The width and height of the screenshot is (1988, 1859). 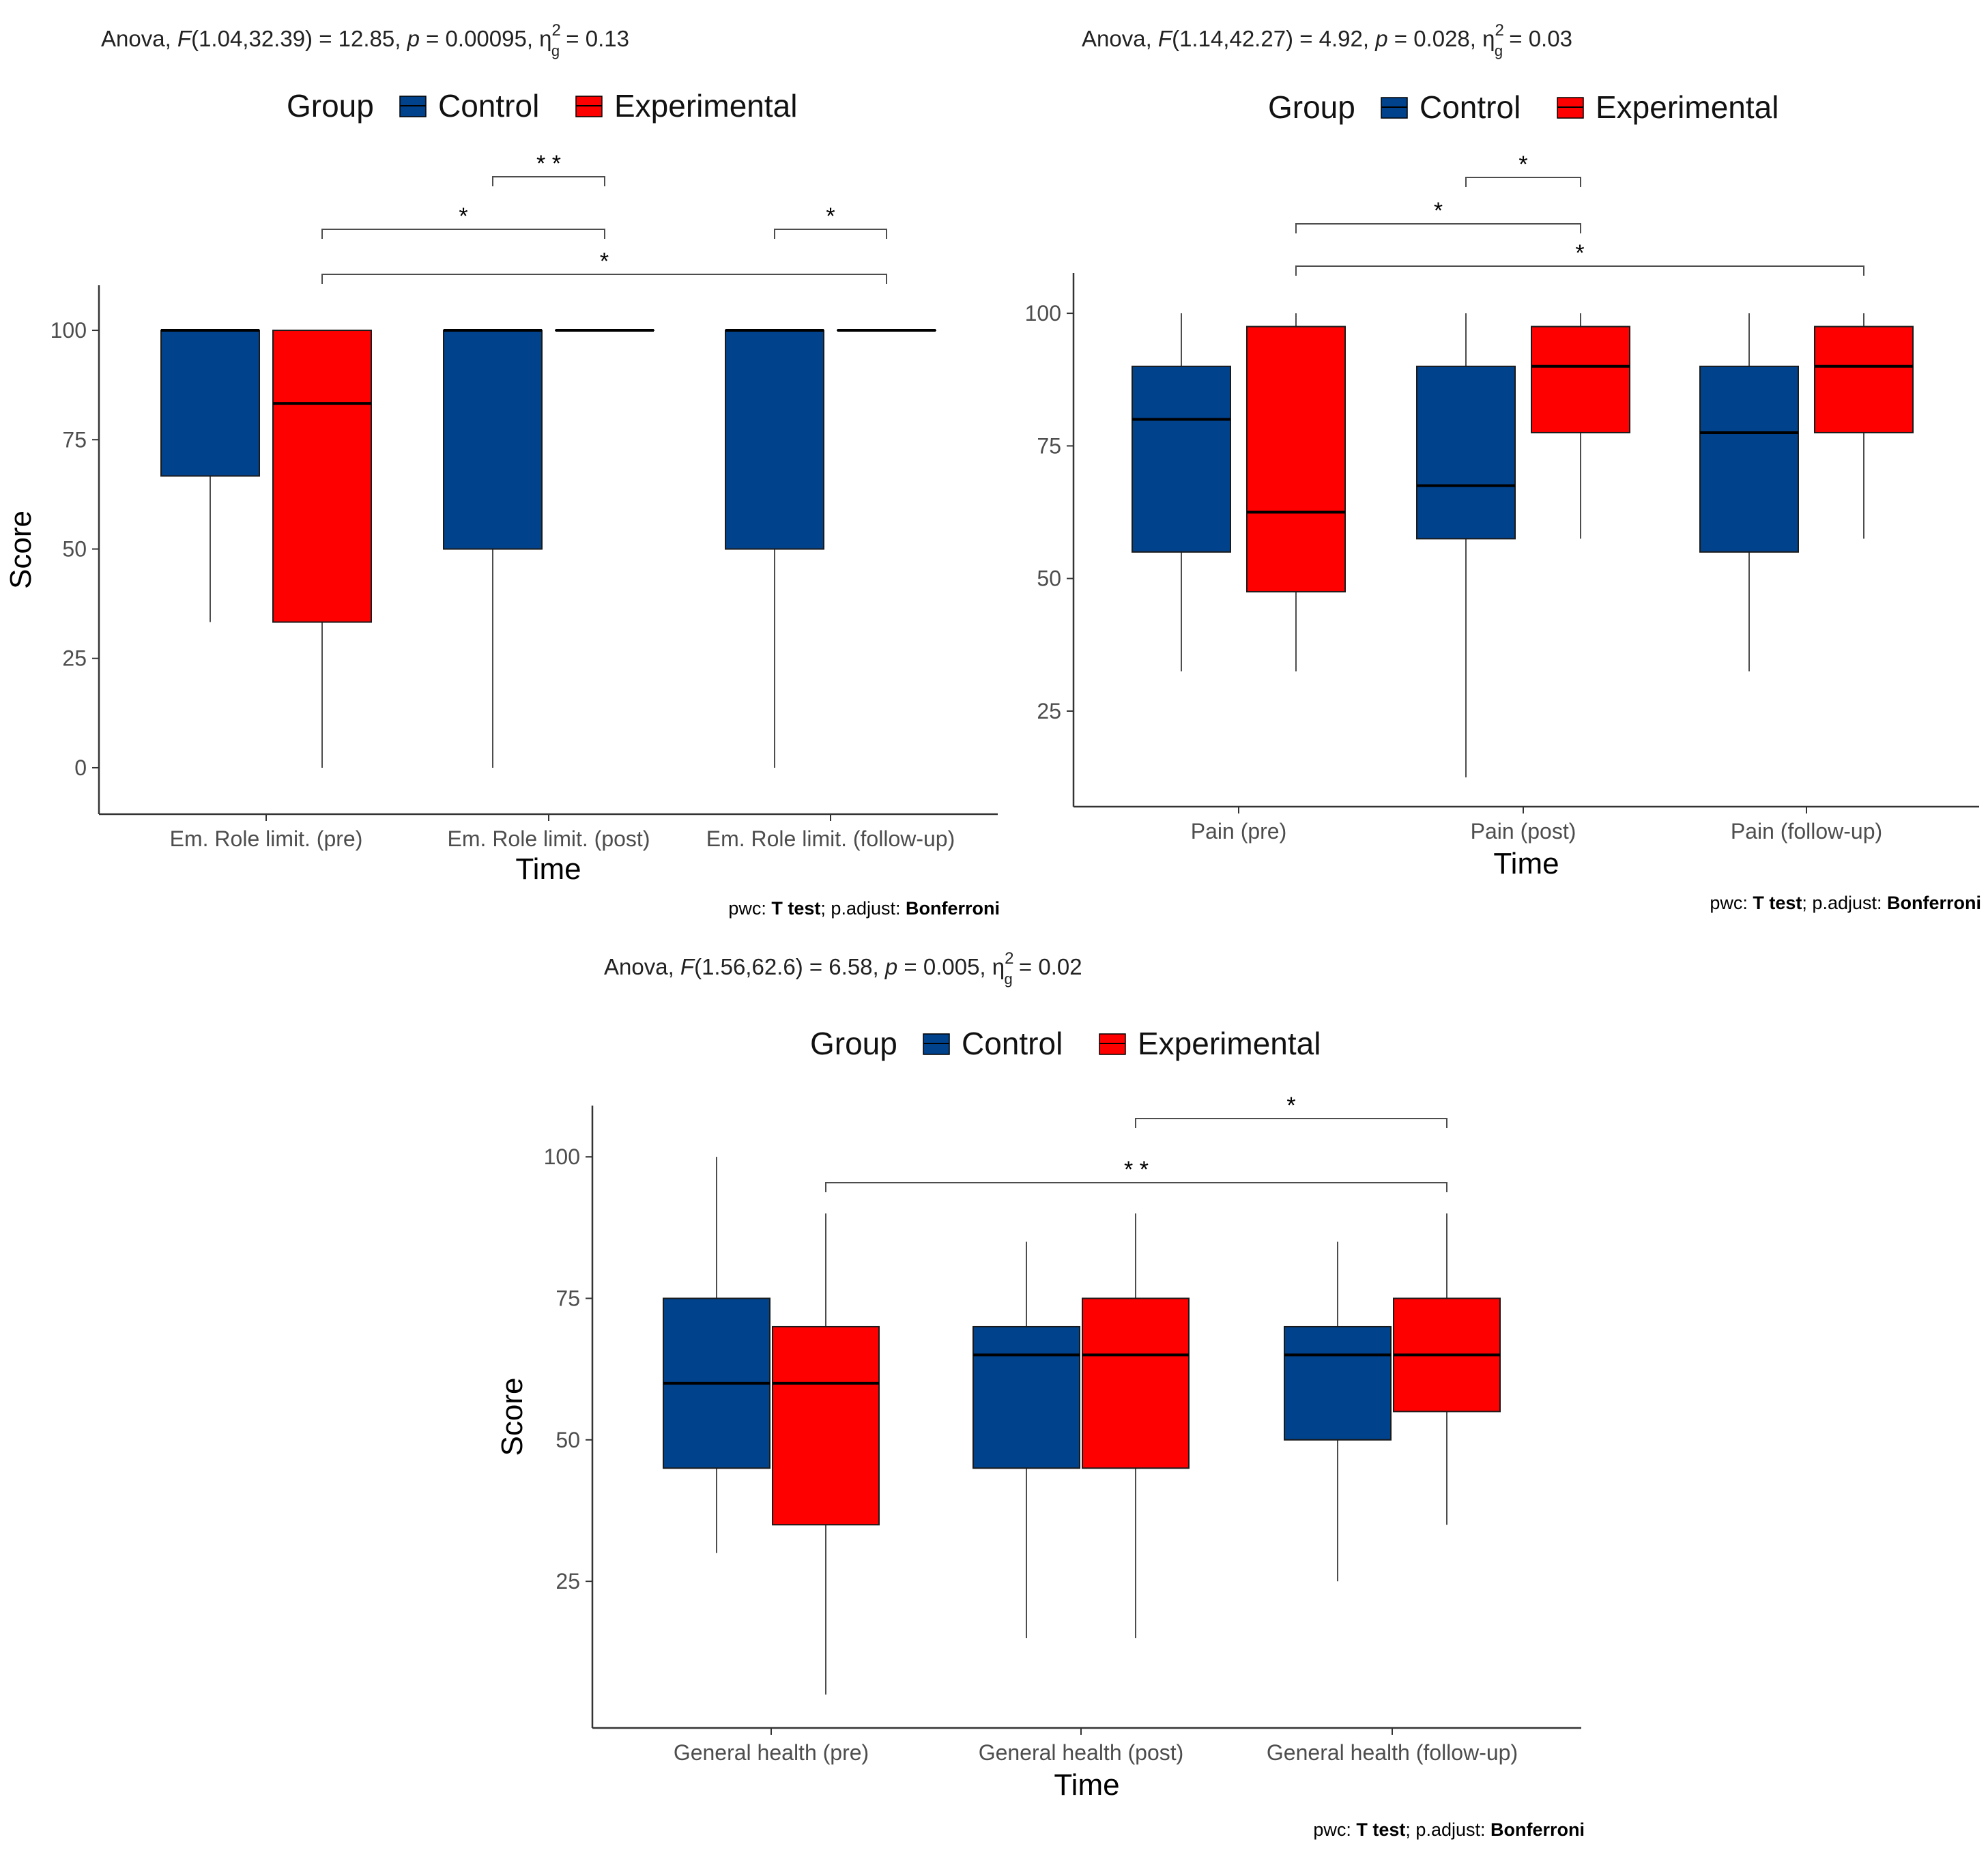 I want to click on subtitle-eta-superscript: 2, so click(x=1499, y=30).